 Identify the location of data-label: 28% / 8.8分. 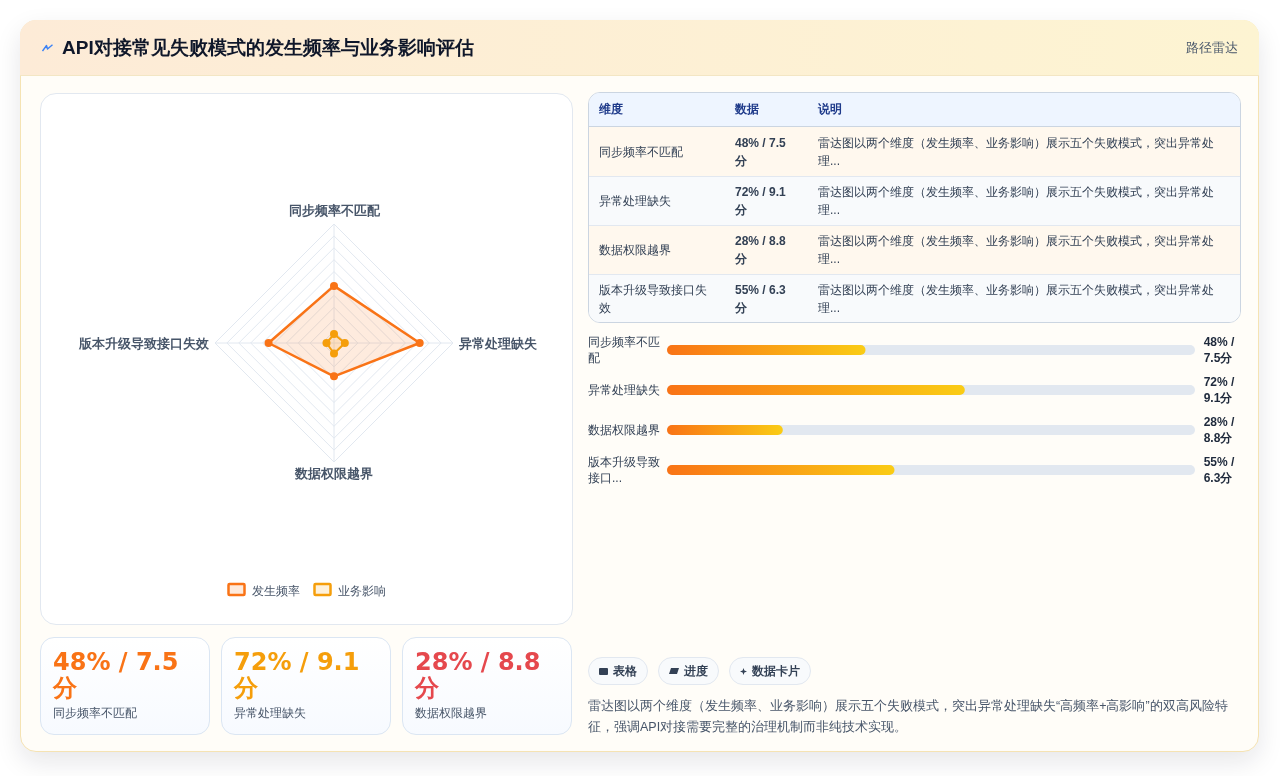
(1219, 430).